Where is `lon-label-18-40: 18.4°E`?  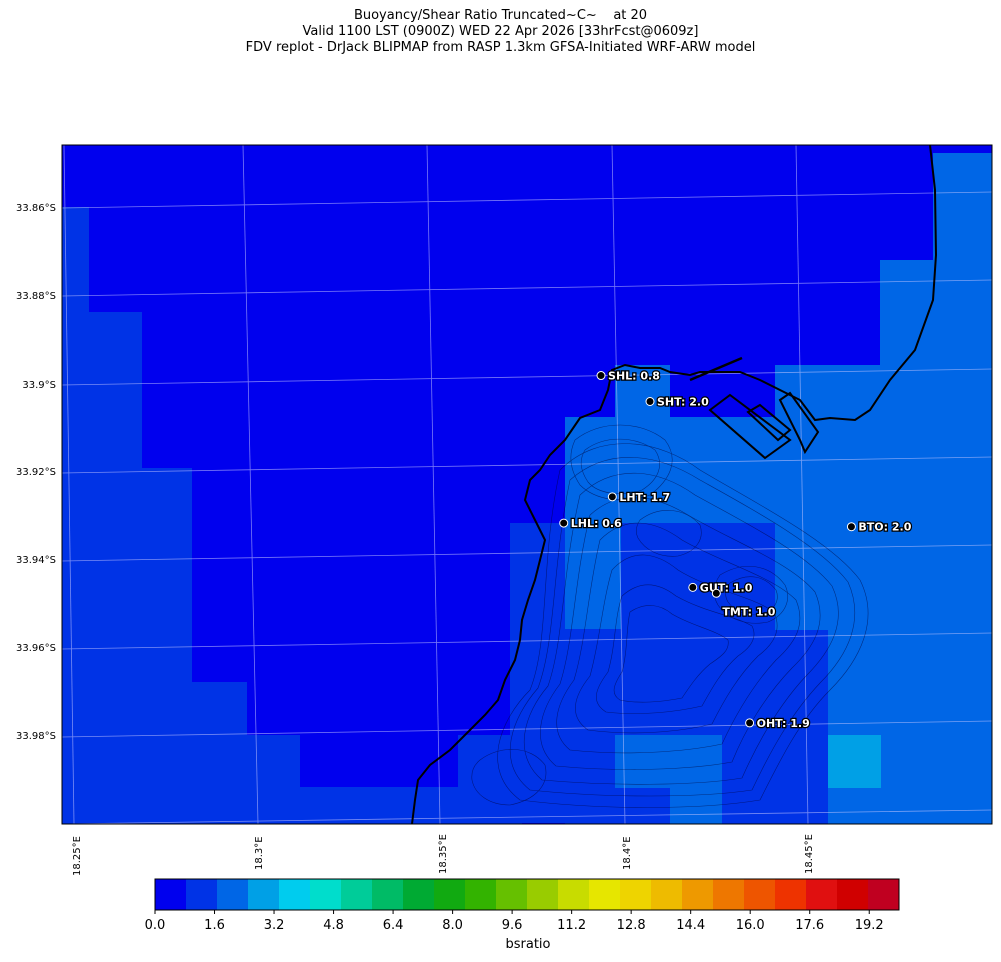
lon-label-18-40: 18.4°E is located at coordinates (627, 853).